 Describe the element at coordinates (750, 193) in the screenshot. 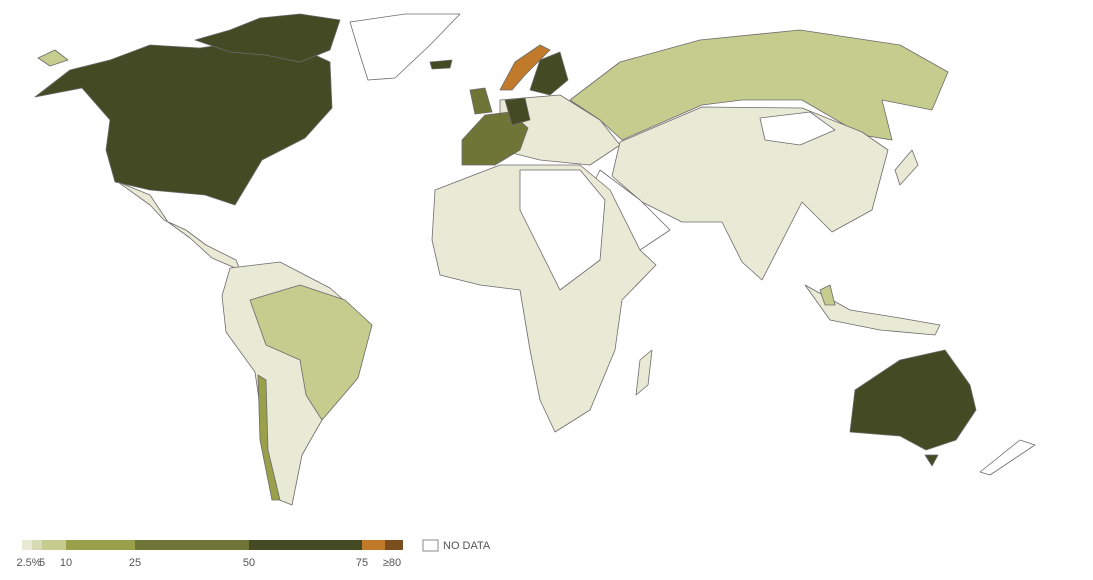

I see `asia` at that location.